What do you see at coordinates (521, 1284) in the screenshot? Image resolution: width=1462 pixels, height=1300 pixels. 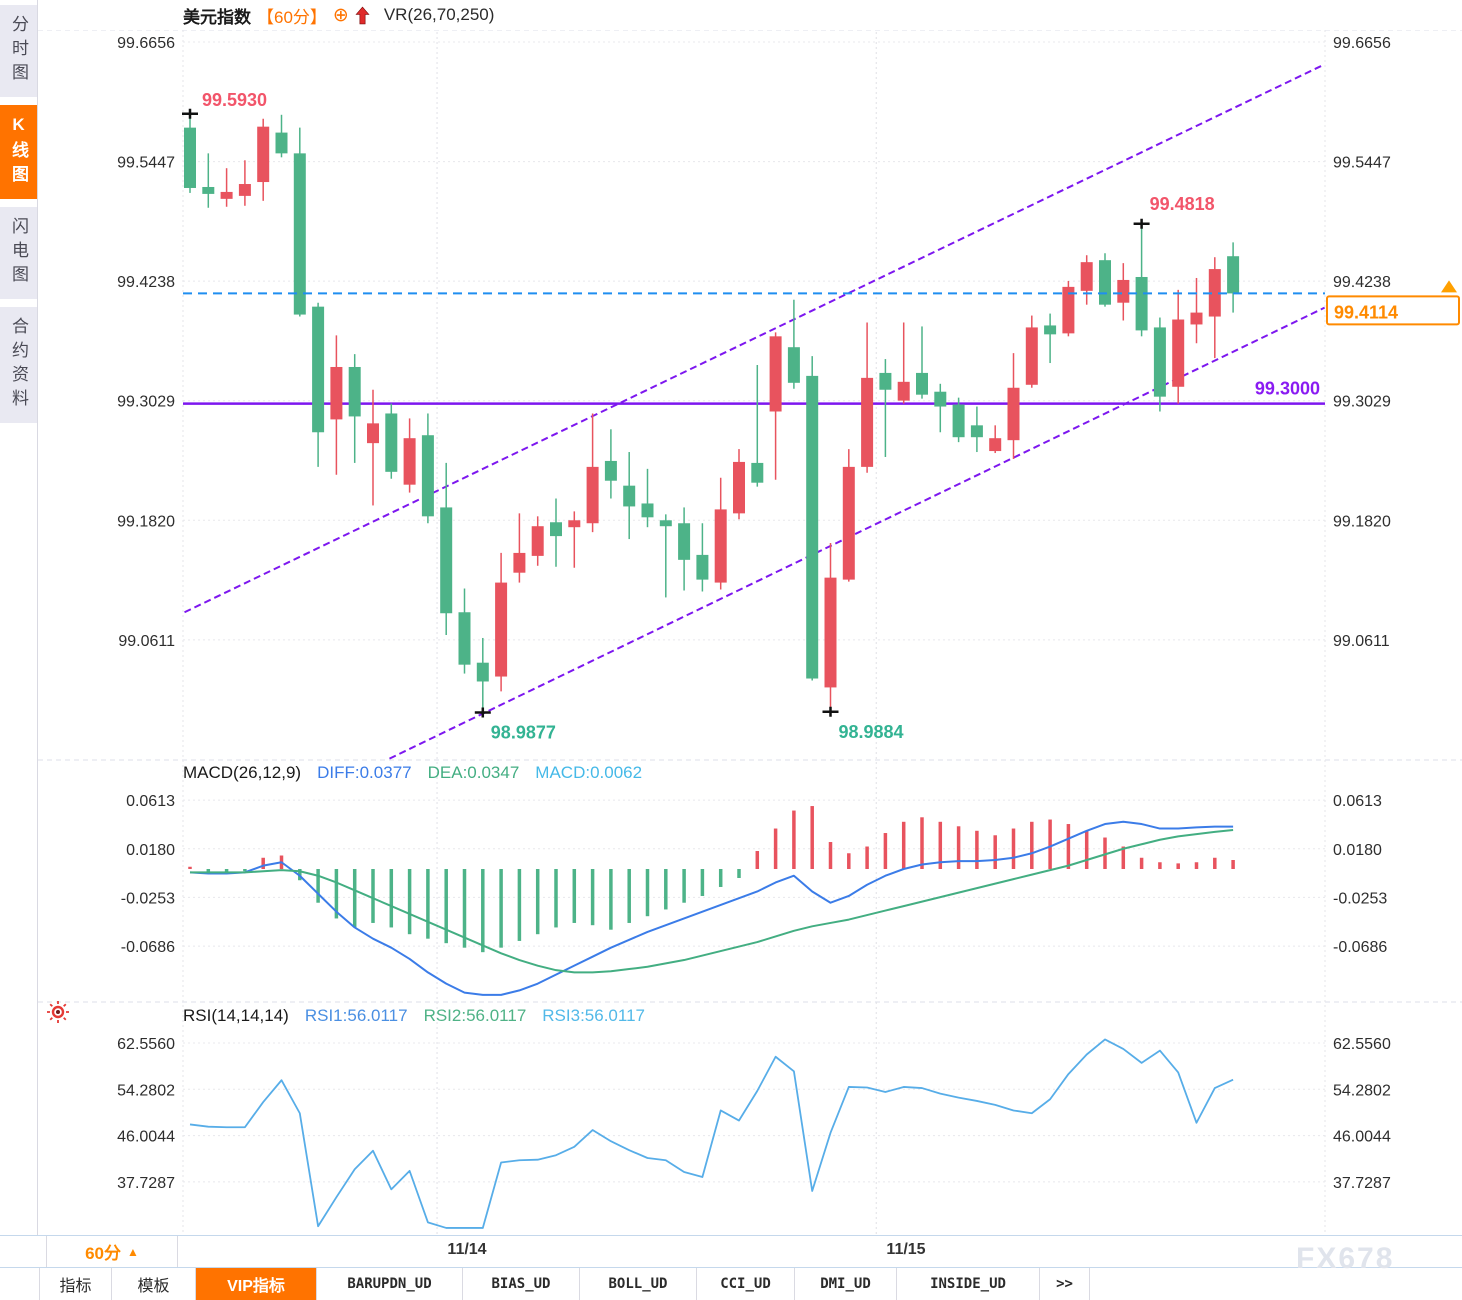 I see `tab-bias-ud: BIAS_UD` at bounding box center [521, 1284].